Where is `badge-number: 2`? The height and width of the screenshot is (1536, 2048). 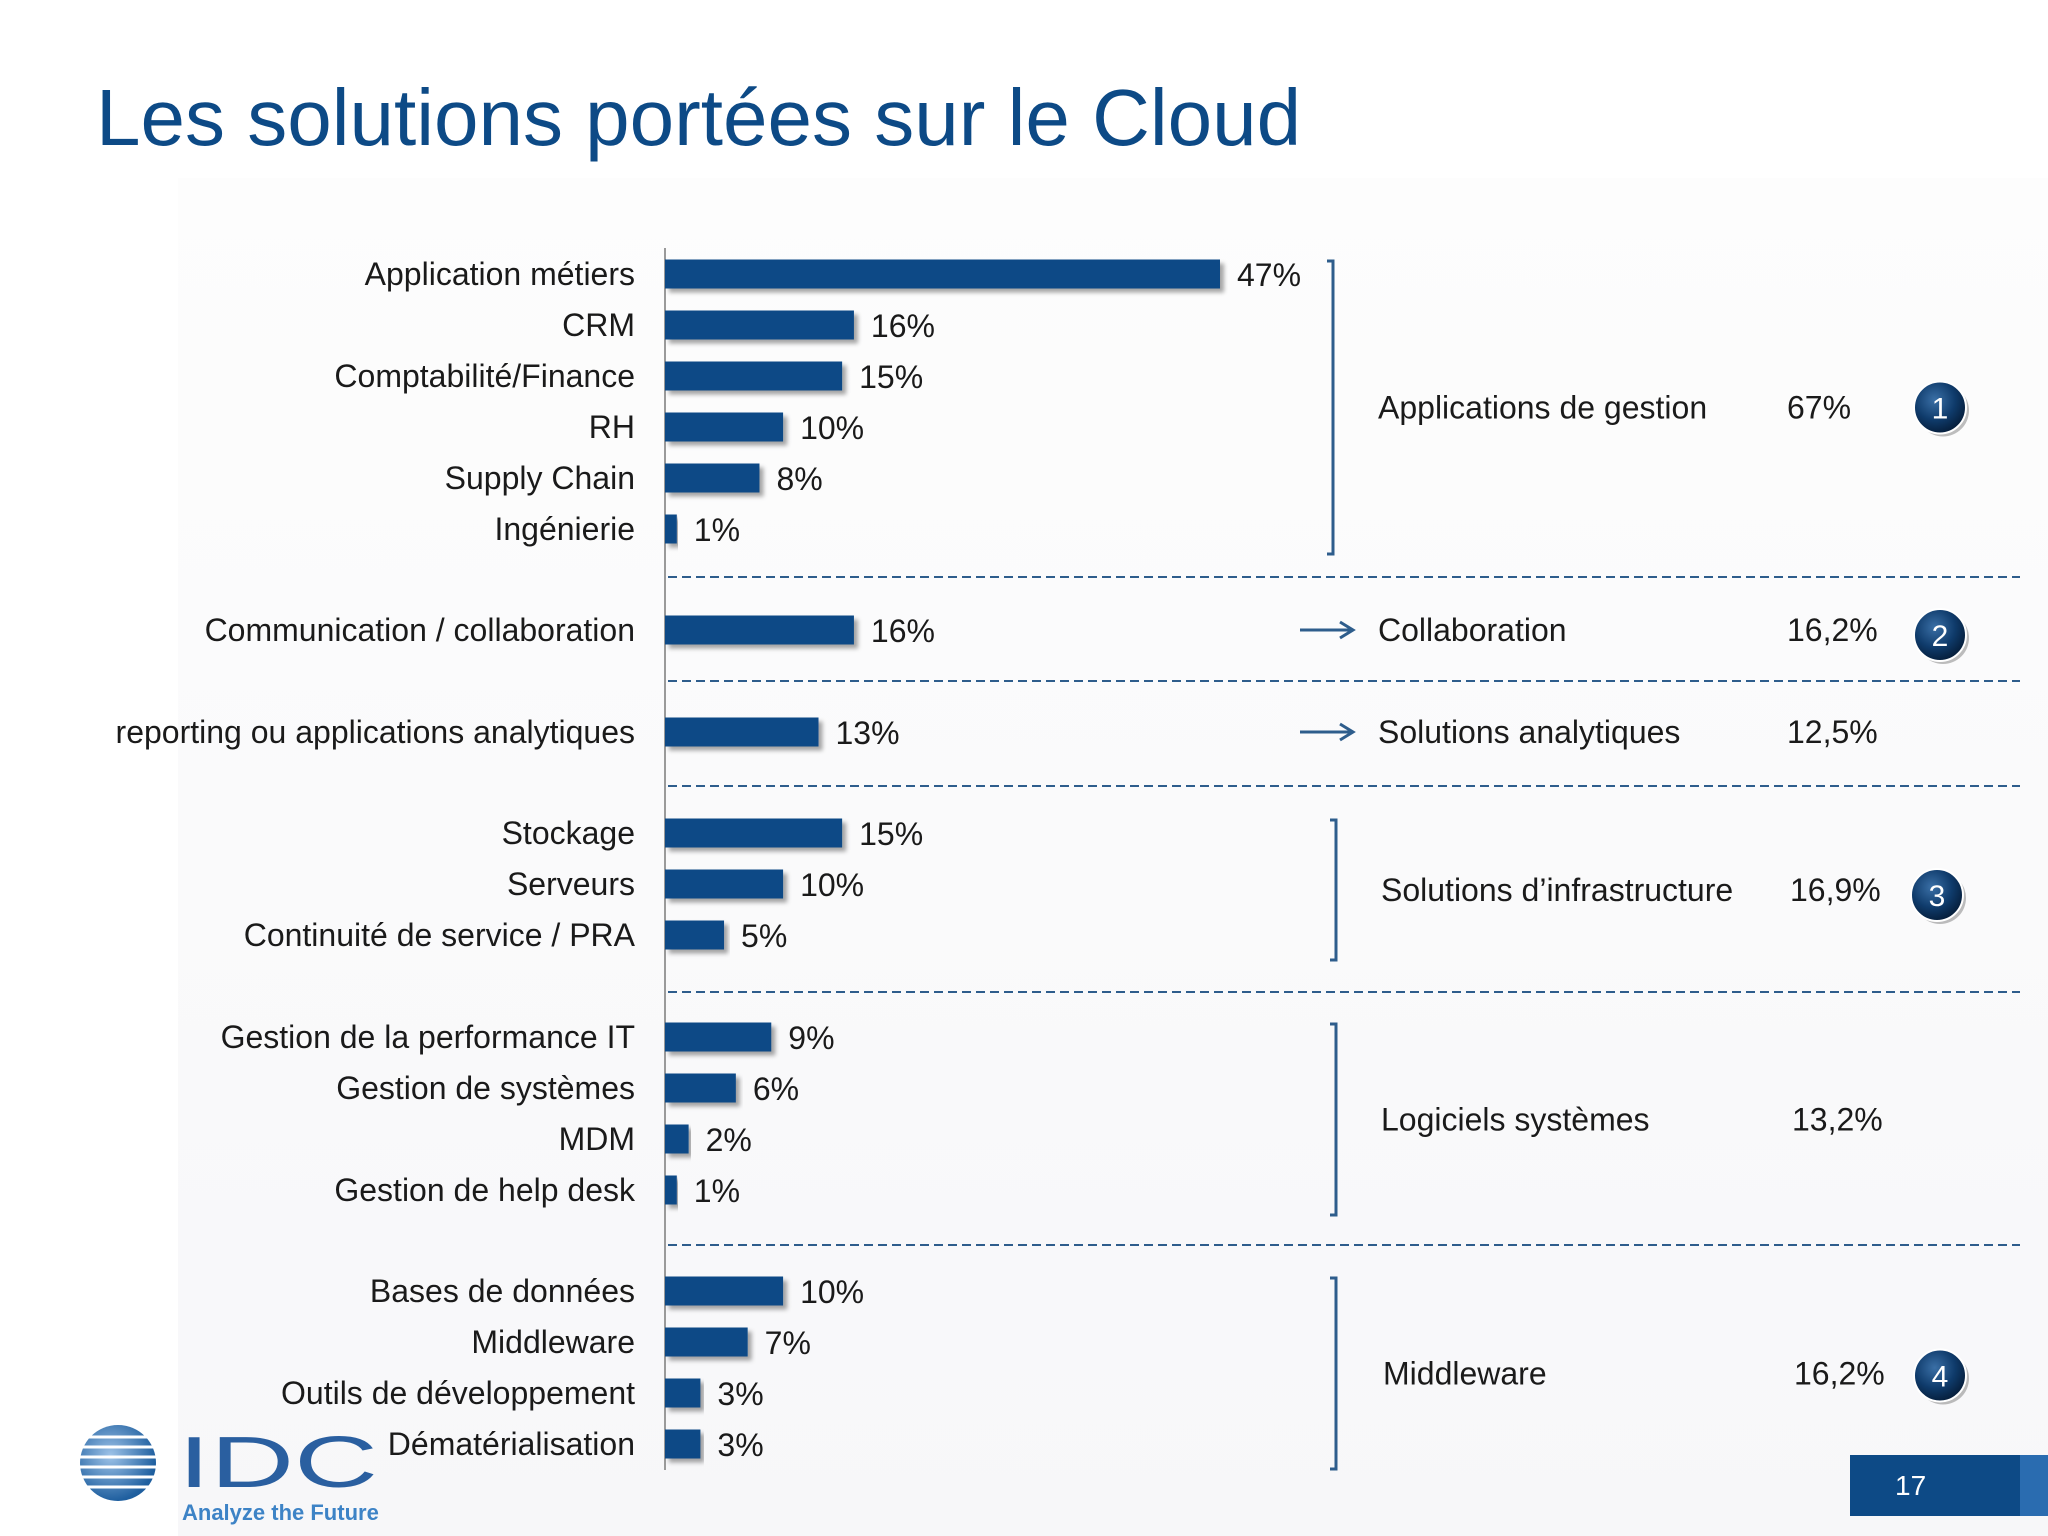
badge-number: 2 is located at coordinates (1940, 636).